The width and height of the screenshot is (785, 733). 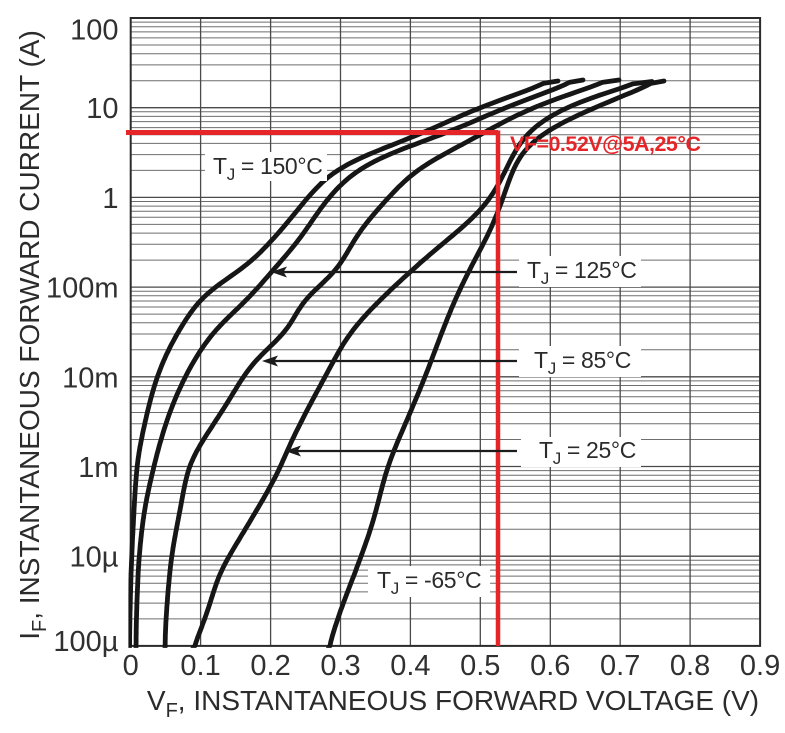 What do you see at coordinates (605, 144) in the screenshot?
I see `svg-text: VF=0.52V@5A,25°C` at bounding box center [605, 144].